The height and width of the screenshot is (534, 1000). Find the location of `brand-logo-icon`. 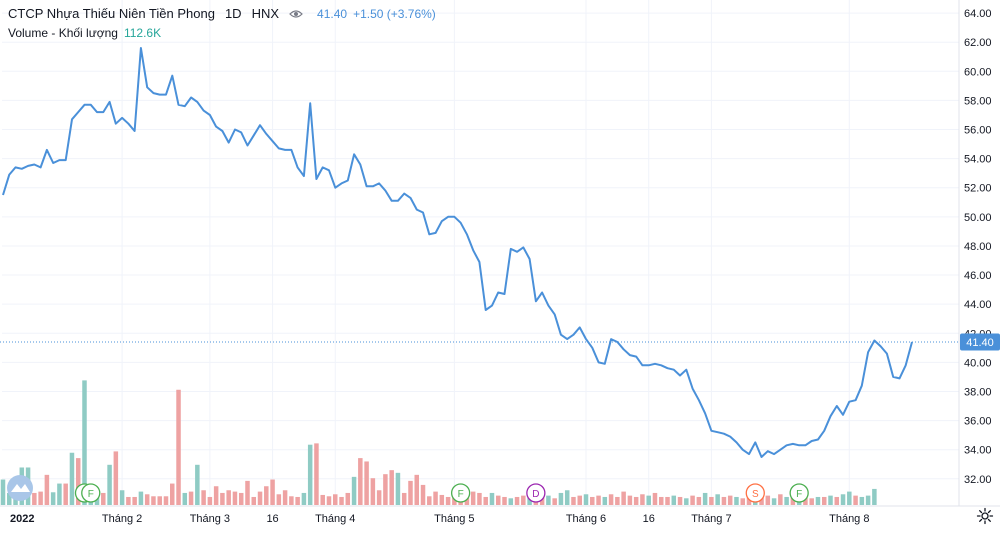

brand-logo-icon is located at coordinates (20, 488).